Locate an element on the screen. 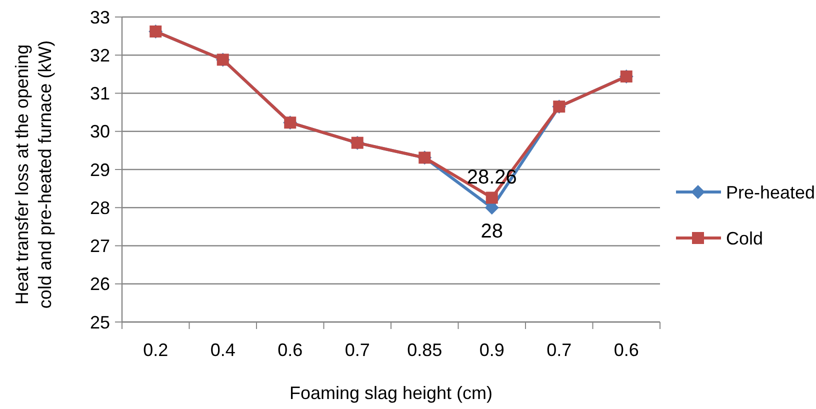 The height and width of the screenshot is (409, 816). legend-label: Pre-heated is located at coordinates (771, 192).